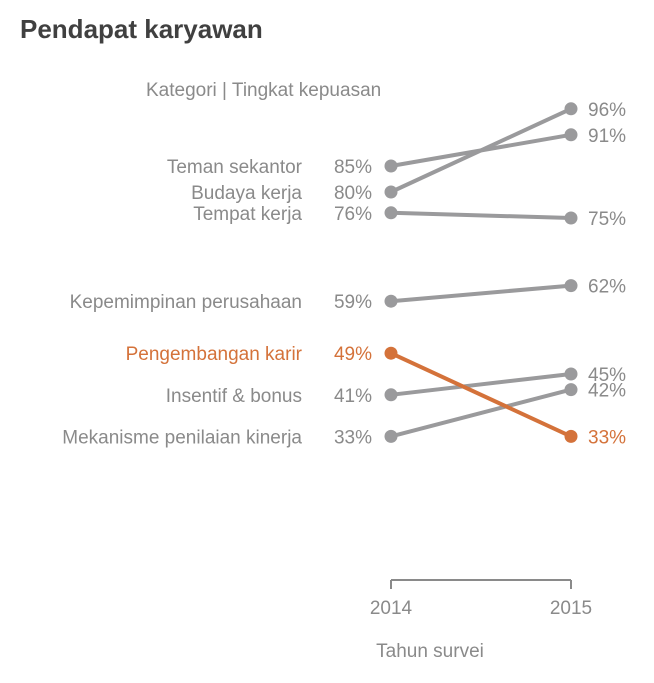  What do you see at coordinates (235, 167) in the screenshot?
I see `category-label-teman-sekantor: Teman sekantor` at bounding box center [235, 167].